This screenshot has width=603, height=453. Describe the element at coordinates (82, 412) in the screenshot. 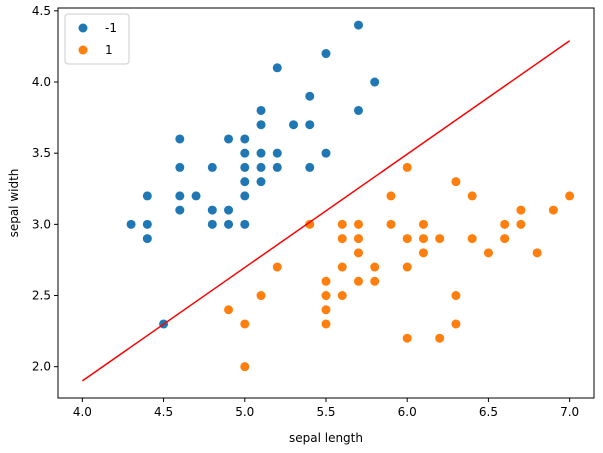

I see `x-tick-label: 4.0` at that location.